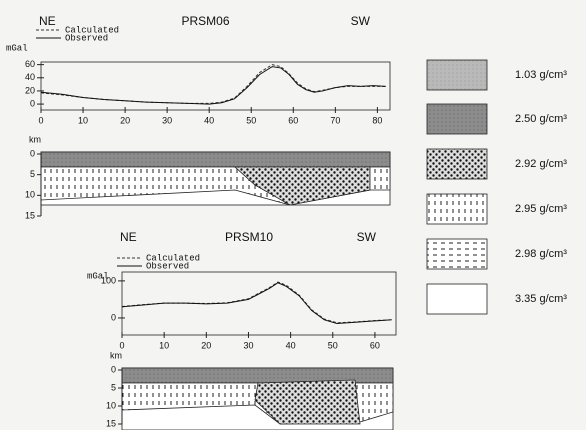  What do you see at coordinates (30, 77) in the screenshot?
I see `y-tick-label: 40` at bounding box center [30, 77].